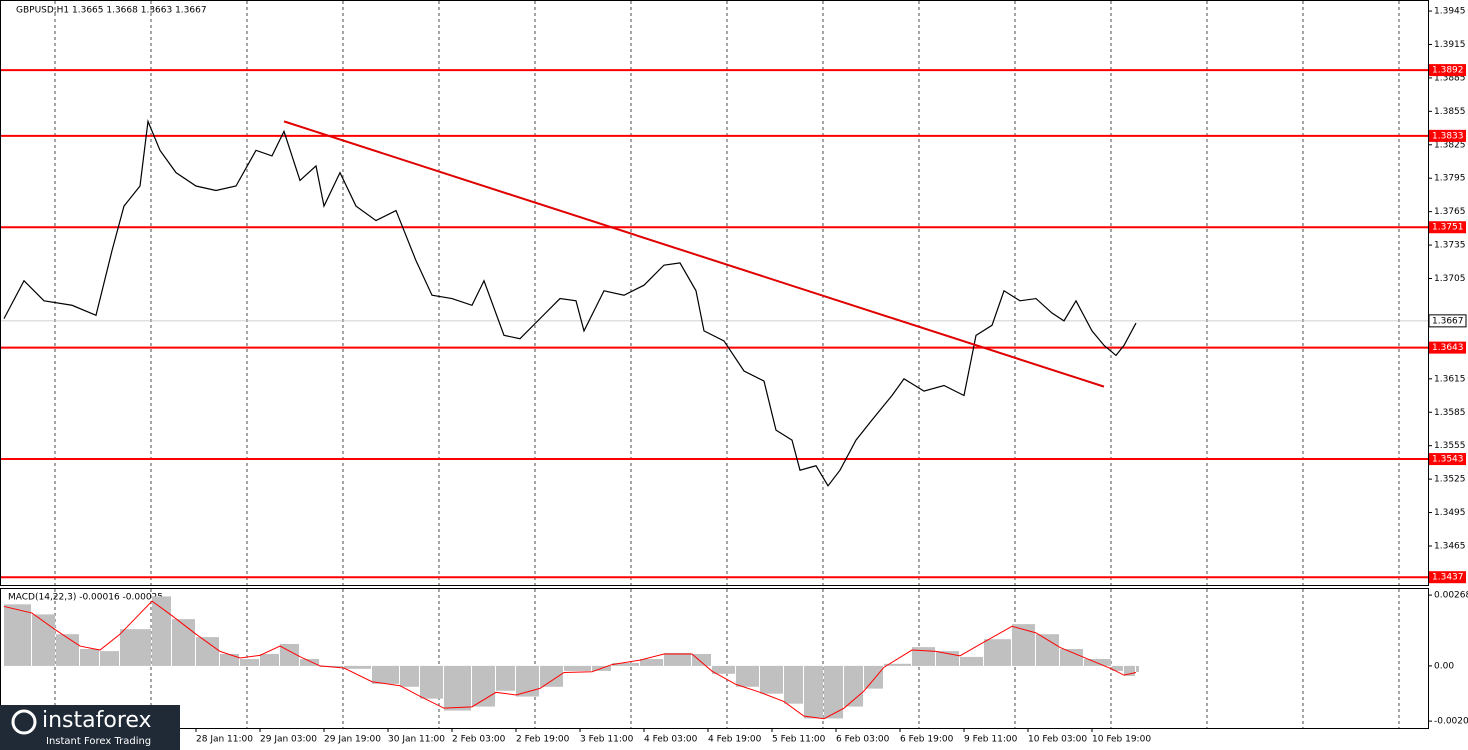 This screenshot has height=750, width=1468. I want to click on x-tick-label: 4 Feb 19:00, so click(735, 740).